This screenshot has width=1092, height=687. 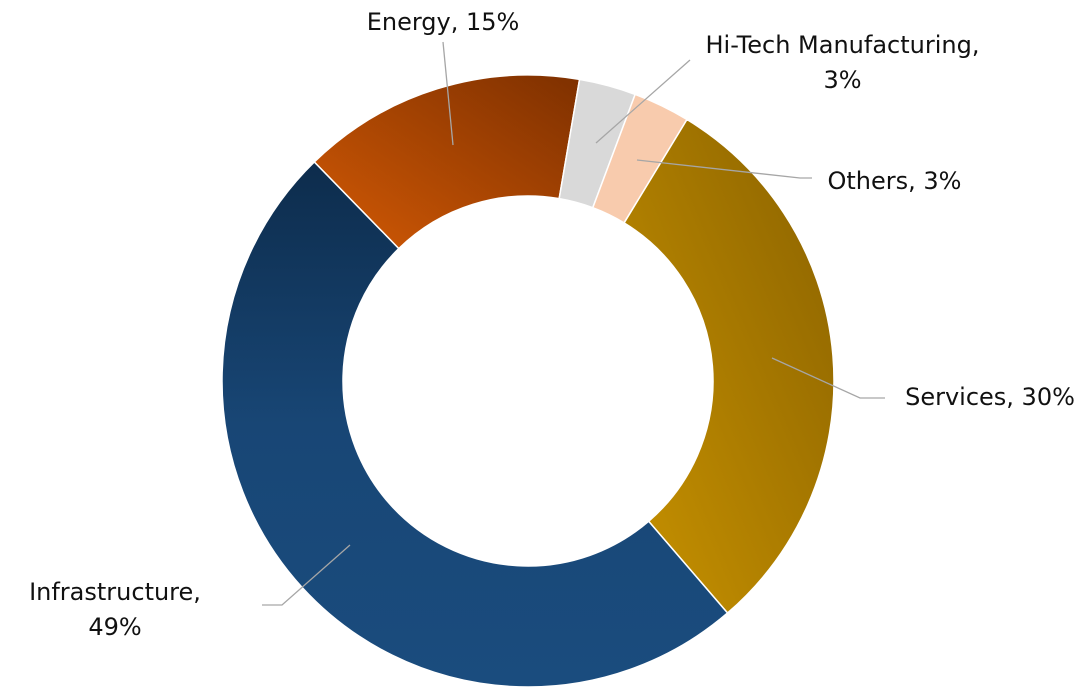 What do you see at coordinates (990, 397) in the screenshot?
I see `data-label: Services, 30%` at bounding box center [990, 397].